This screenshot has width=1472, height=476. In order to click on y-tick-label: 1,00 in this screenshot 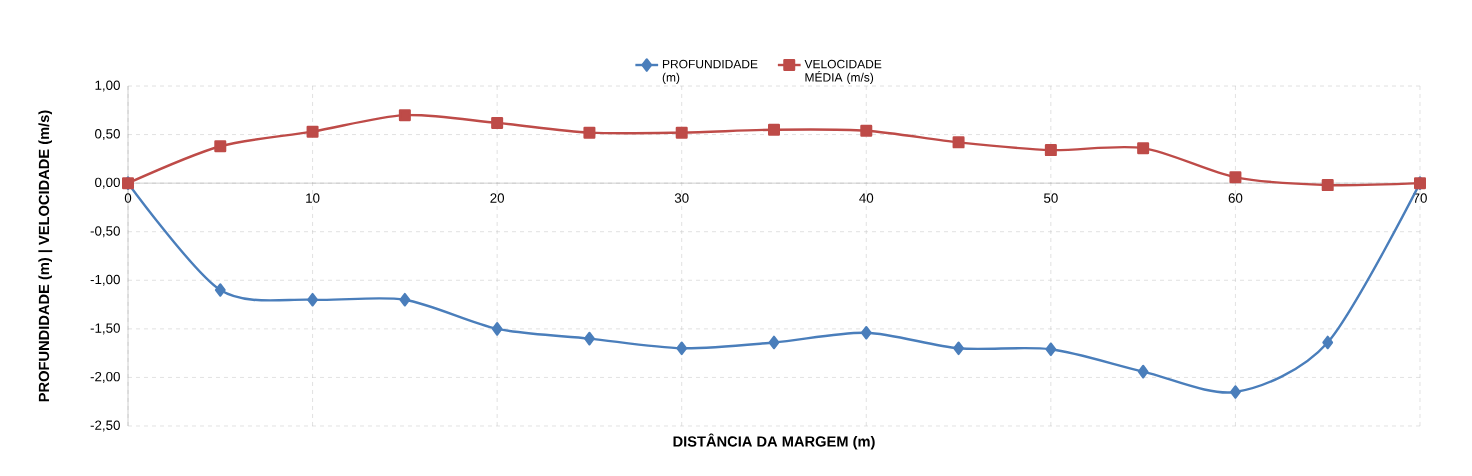, I will do `click(107, 86)`.